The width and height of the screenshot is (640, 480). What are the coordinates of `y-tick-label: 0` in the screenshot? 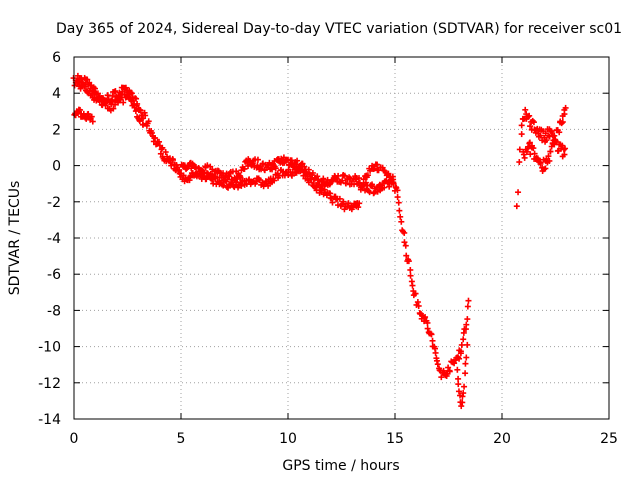 It's located at (56, 167).